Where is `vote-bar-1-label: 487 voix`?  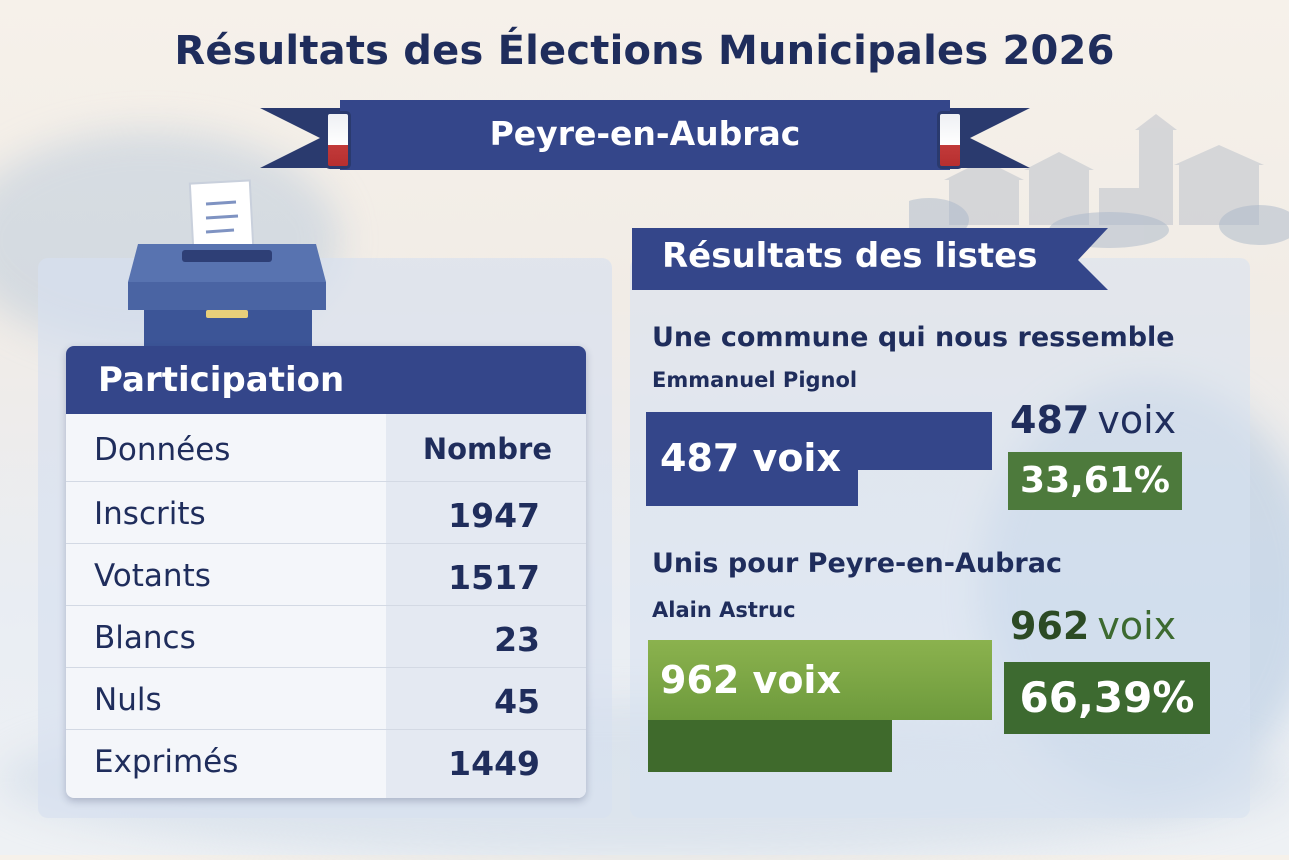 vote-bar-1-label: 487 voix is located at coordinates (750, 458).